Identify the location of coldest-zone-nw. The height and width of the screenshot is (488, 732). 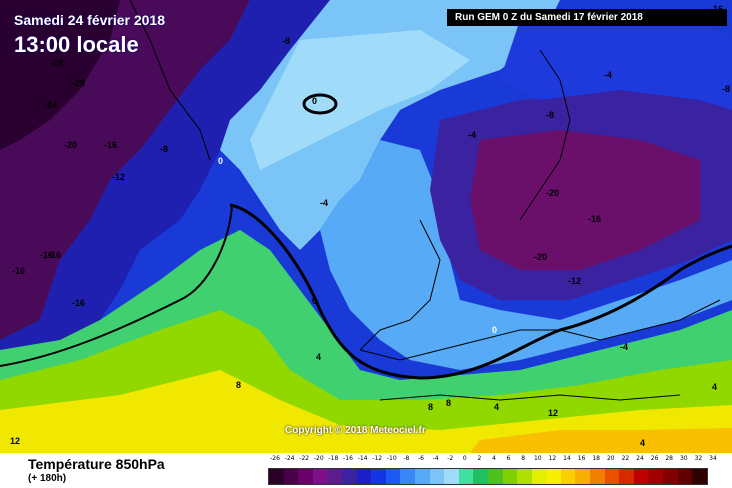
(60, 75).